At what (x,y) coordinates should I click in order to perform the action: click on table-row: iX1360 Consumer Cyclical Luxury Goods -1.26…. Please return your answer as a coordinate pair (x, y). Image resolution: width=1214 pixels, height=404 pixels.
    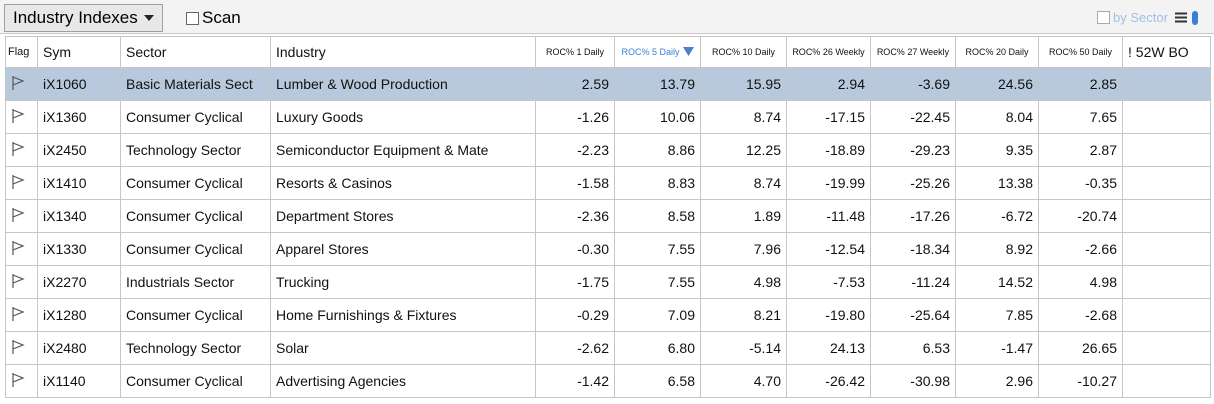
    Looking at the image, I should click on (608, 117).